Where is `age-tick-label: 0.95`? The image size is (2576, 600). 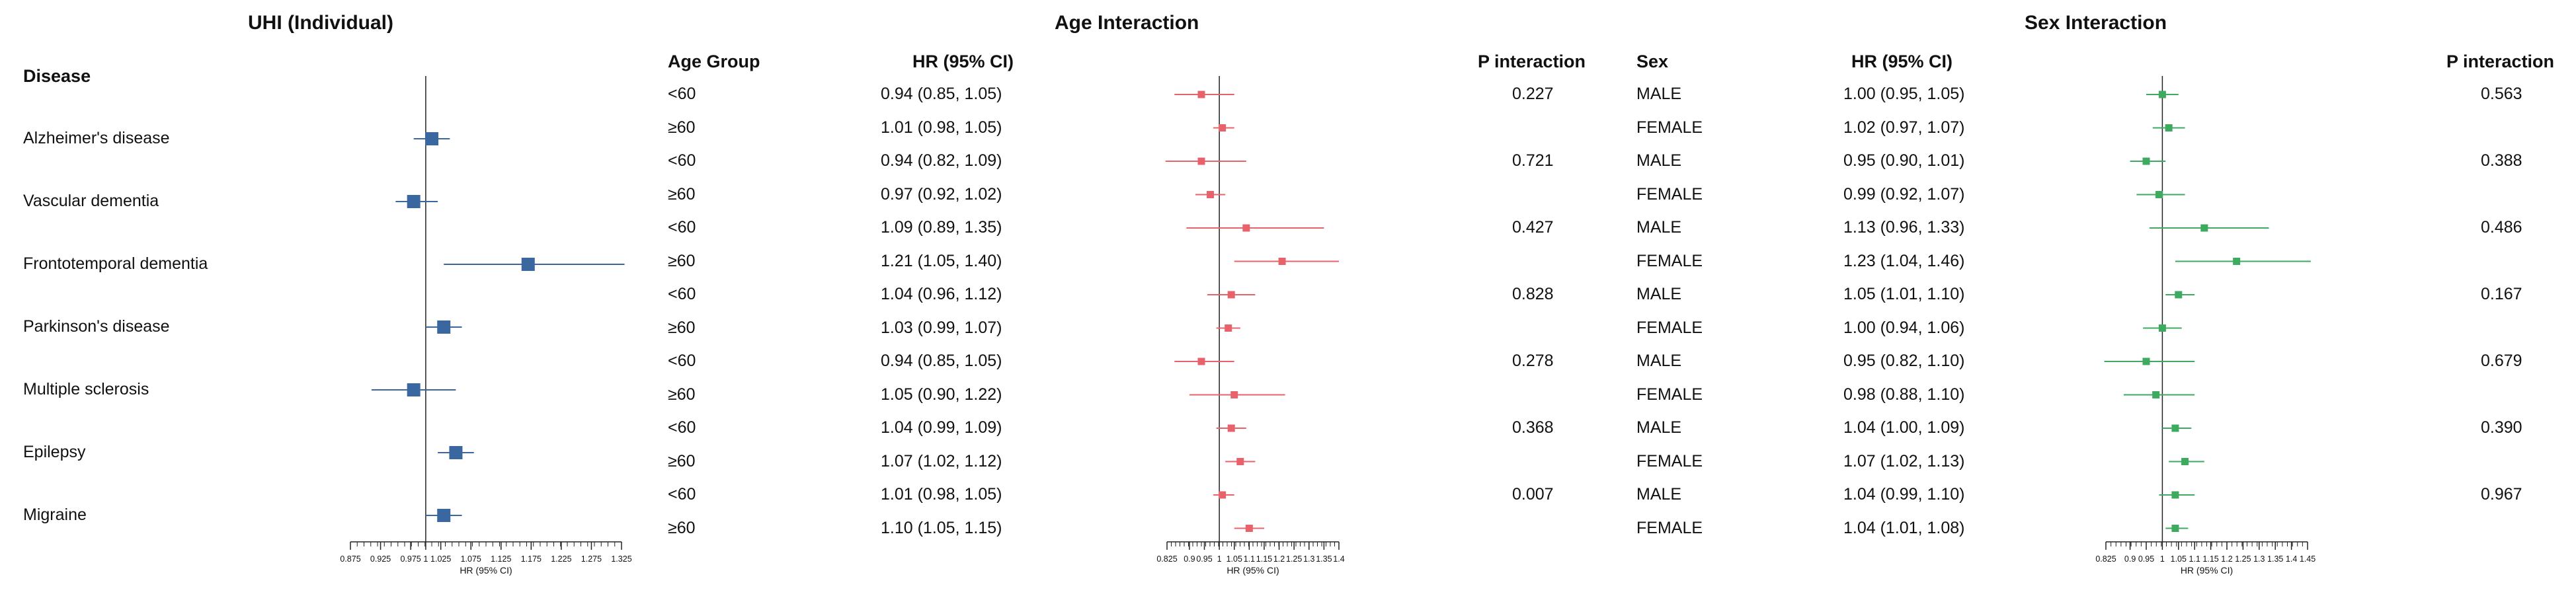
age-tick-label: 0.95 is located at coordinates (1204, 559).